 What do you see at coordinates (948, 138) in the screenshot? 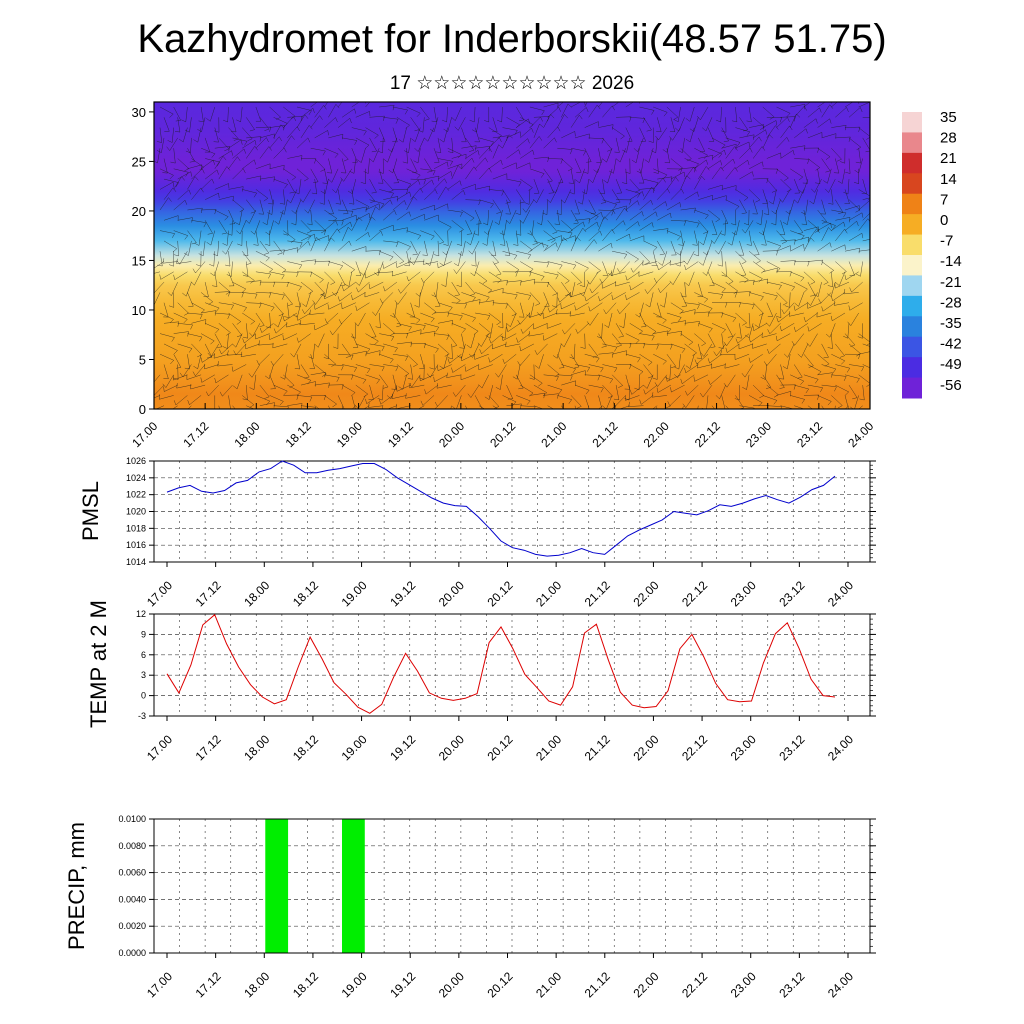
I see `colorbar-label: 28` at bounding box center [948, 138].